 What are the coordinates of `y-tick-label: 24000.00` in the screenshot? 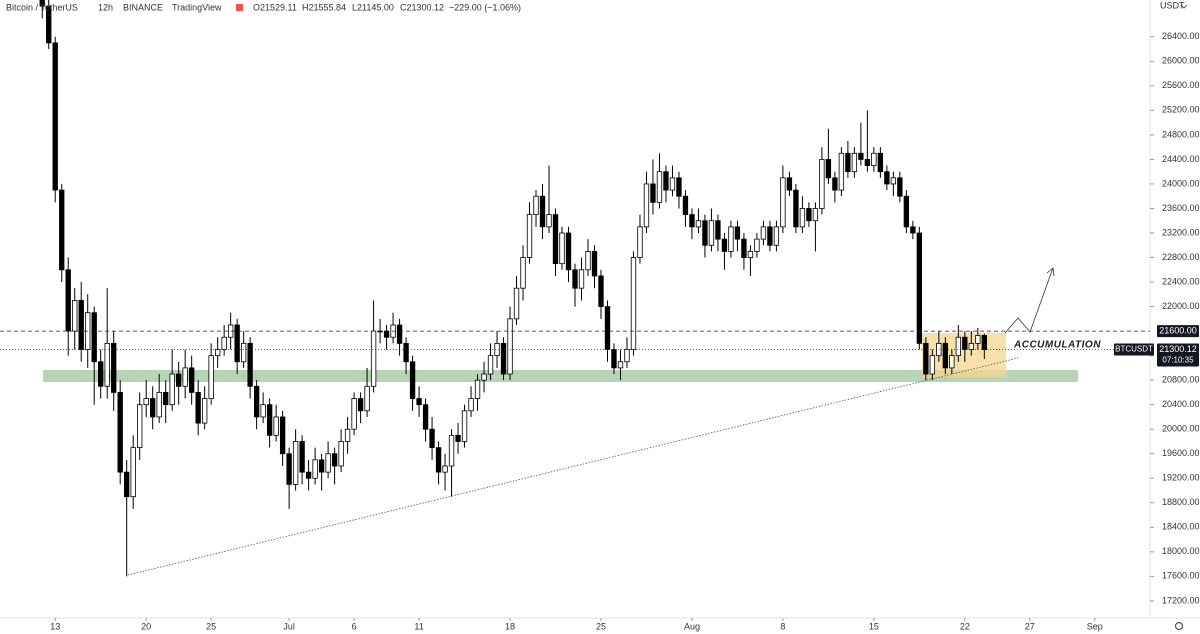 It's located at (1181, 183).